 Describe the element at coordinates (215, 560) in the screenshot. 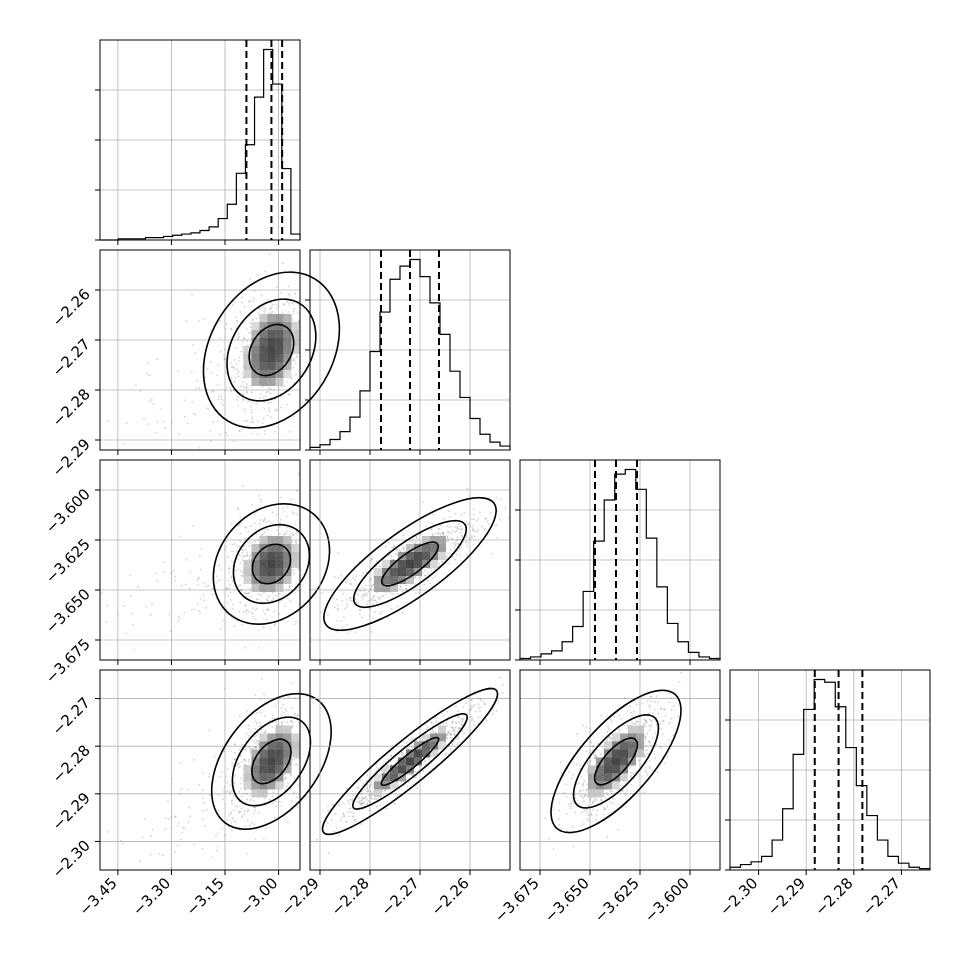

I see `scatter-panel-p1-p3` at that location.